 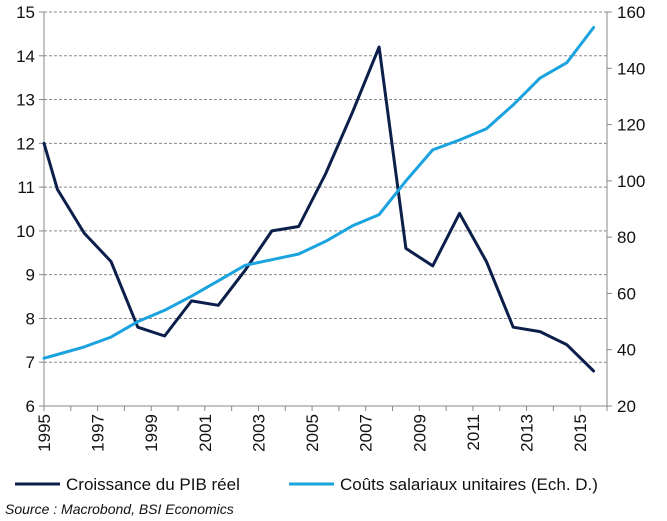 What do you see at coordinates (469, 484) in the screenshot?
I see `legend-label-couts: Coûts salariaux unitaires (Ech. D.)` at bounding box center [469, 484].